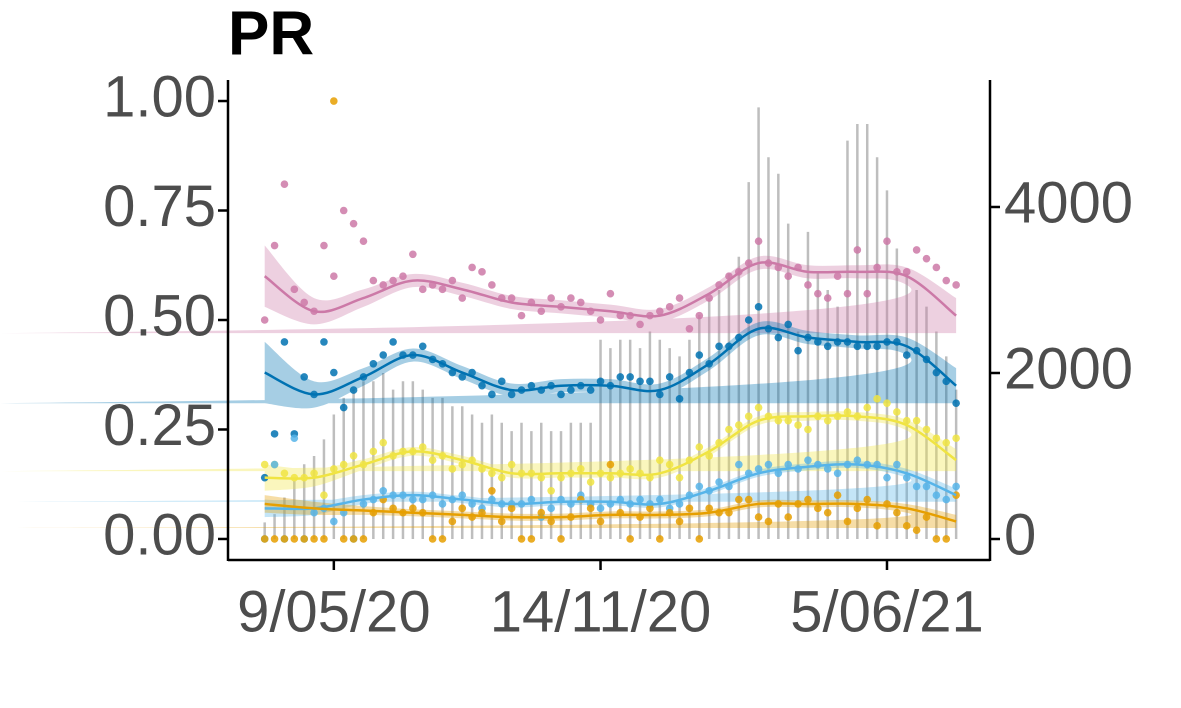  What do you see at coordinates (887, 611) in the screenshot?
I see `x-tick-label: 5/06/21` at bounding box center [887, 611].